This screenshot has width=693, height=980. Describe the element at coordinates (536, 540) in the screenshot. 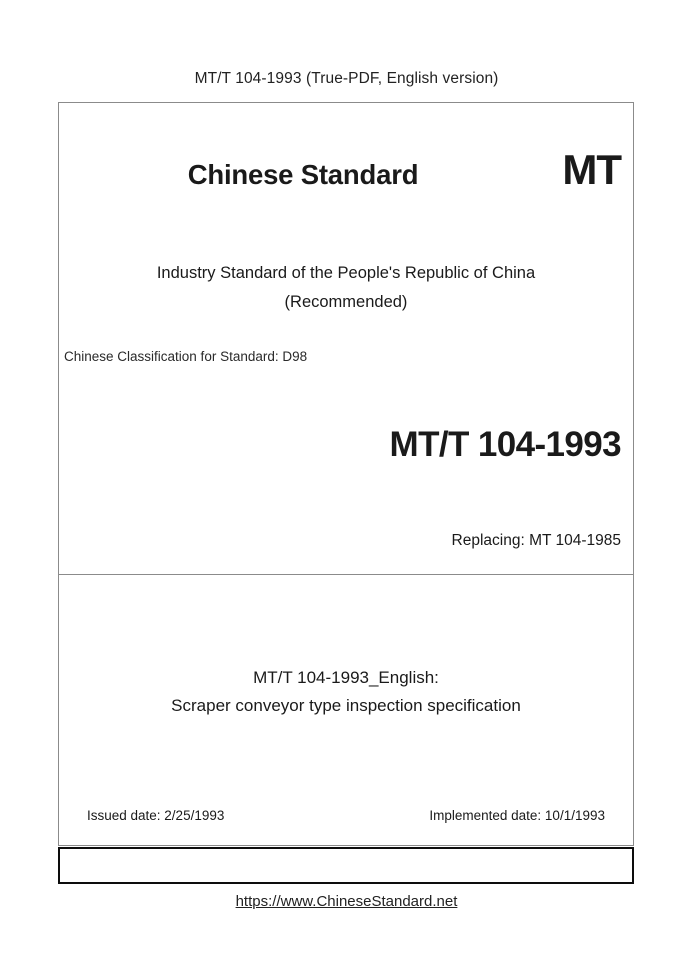

I see `replacing-standard: Replacing: MT 104-1985` at that location.